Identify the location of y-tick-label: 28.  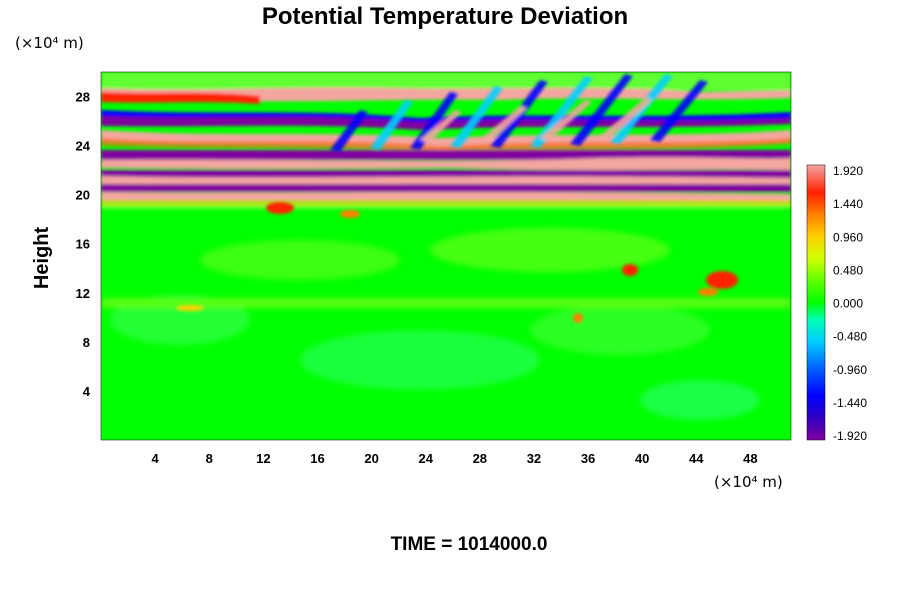
(83, 97).